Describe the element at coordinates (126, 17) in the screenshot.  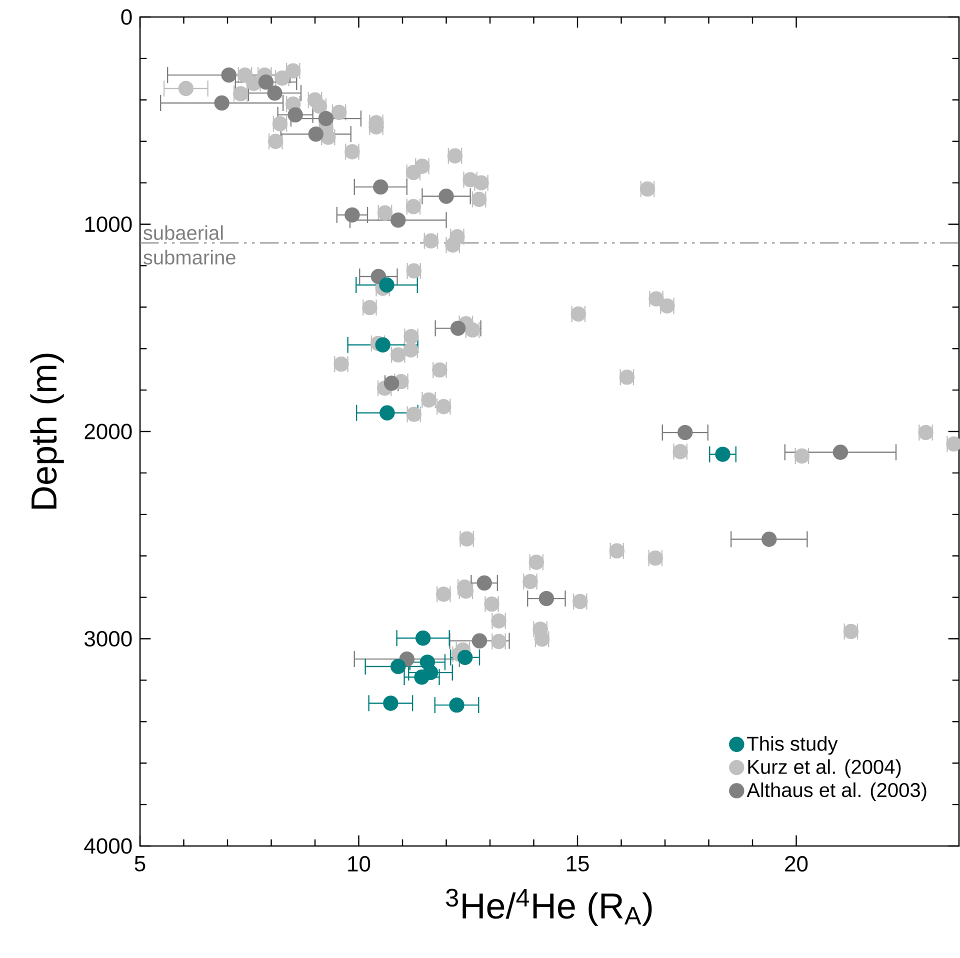
I see `y-tick-label: 0` at that location.